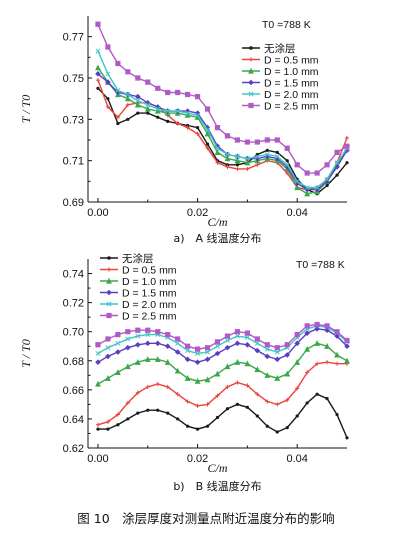 The width and height of the screenshot is (412, 535). I want to click on y-tick-label: 0.69, so click(73, 203).